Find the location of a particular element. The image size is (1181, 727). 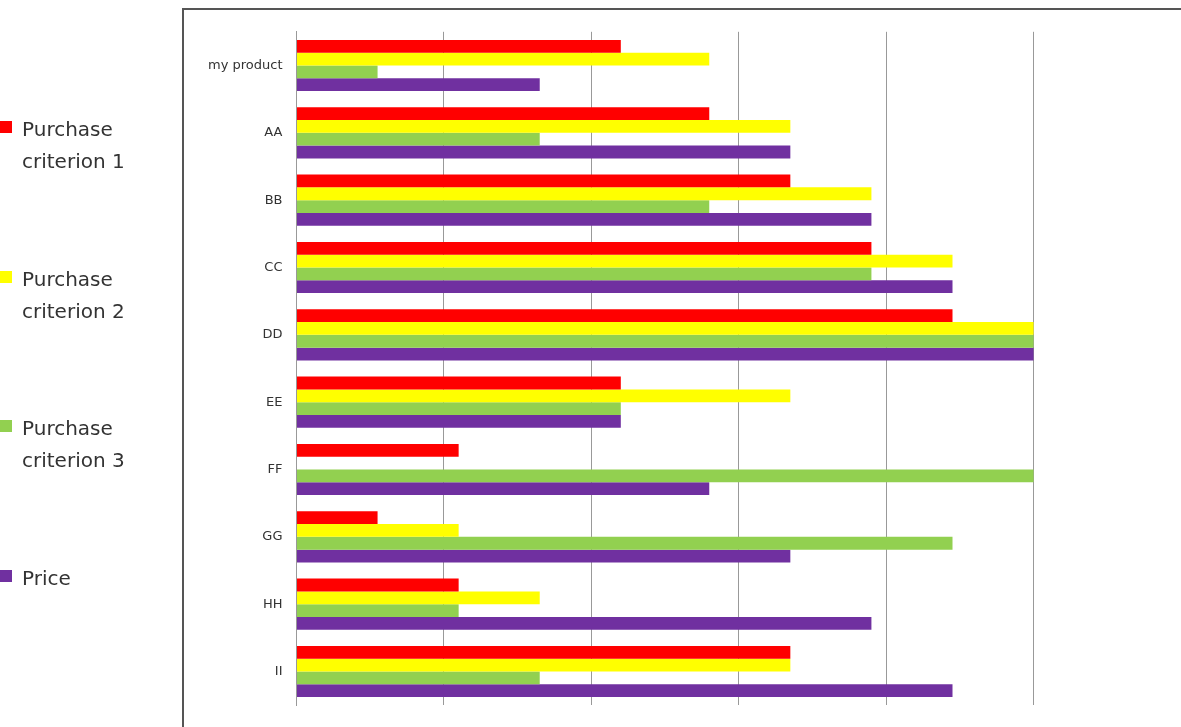

y-tick-label: AA is located at coordinates (273, 132).